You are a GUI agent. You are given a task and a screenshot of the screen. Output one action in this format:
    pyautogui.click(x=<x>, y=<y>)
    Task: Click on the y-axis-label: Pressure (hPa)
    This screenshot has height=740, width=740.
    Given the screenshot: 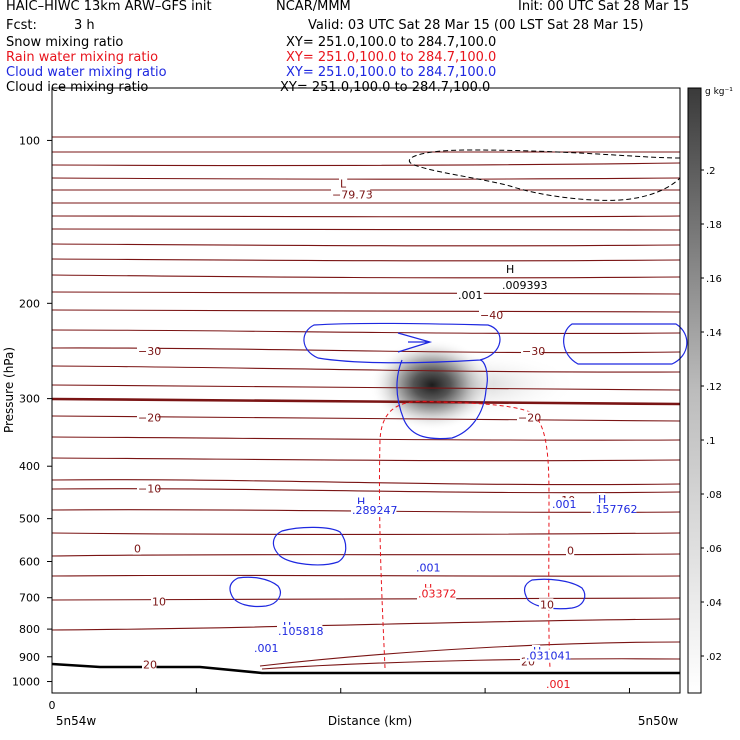 What is the action you would take?
    pyautogui.click(x=9, y=390)
    